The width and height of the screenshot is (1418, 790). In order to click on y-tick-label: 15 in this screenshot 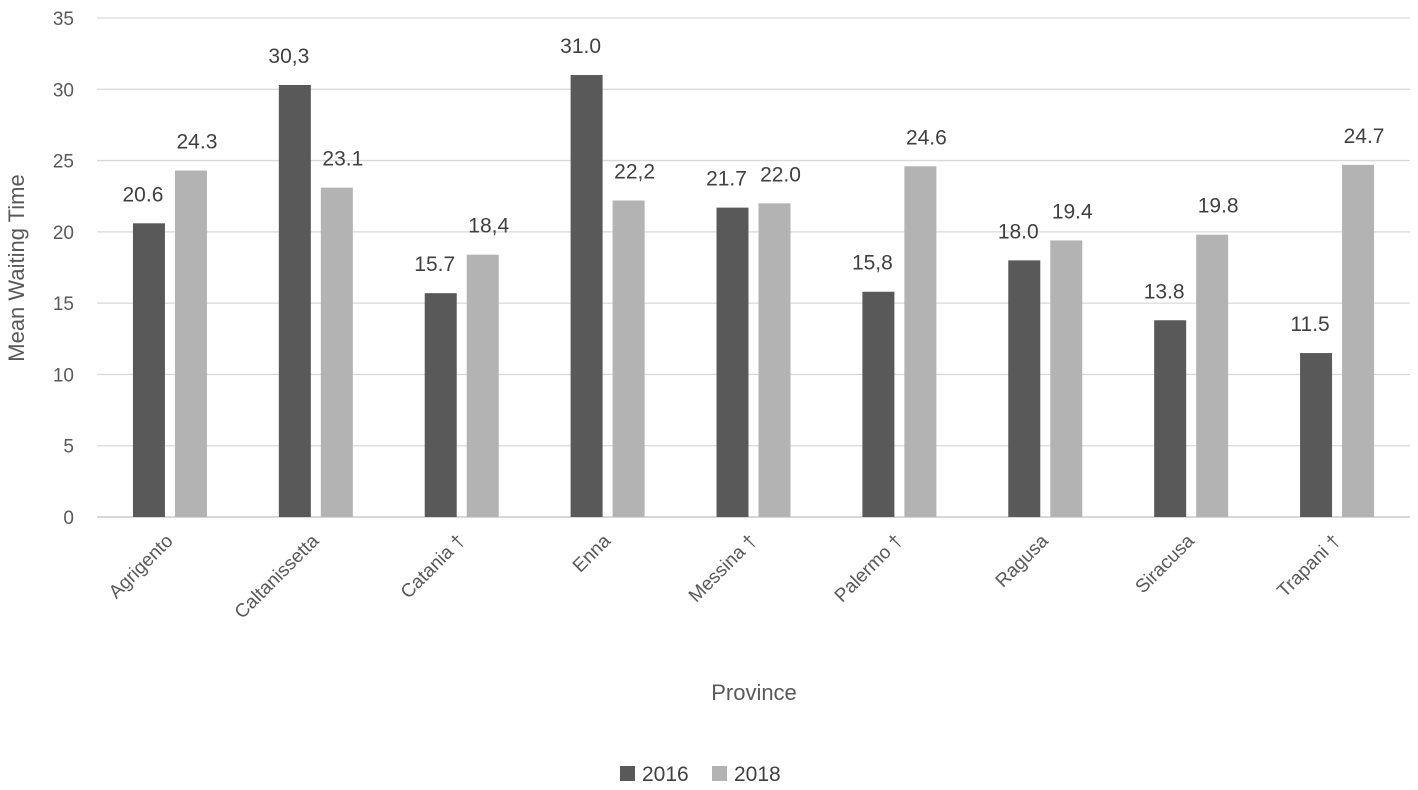, I will do `click(63, 304)`.